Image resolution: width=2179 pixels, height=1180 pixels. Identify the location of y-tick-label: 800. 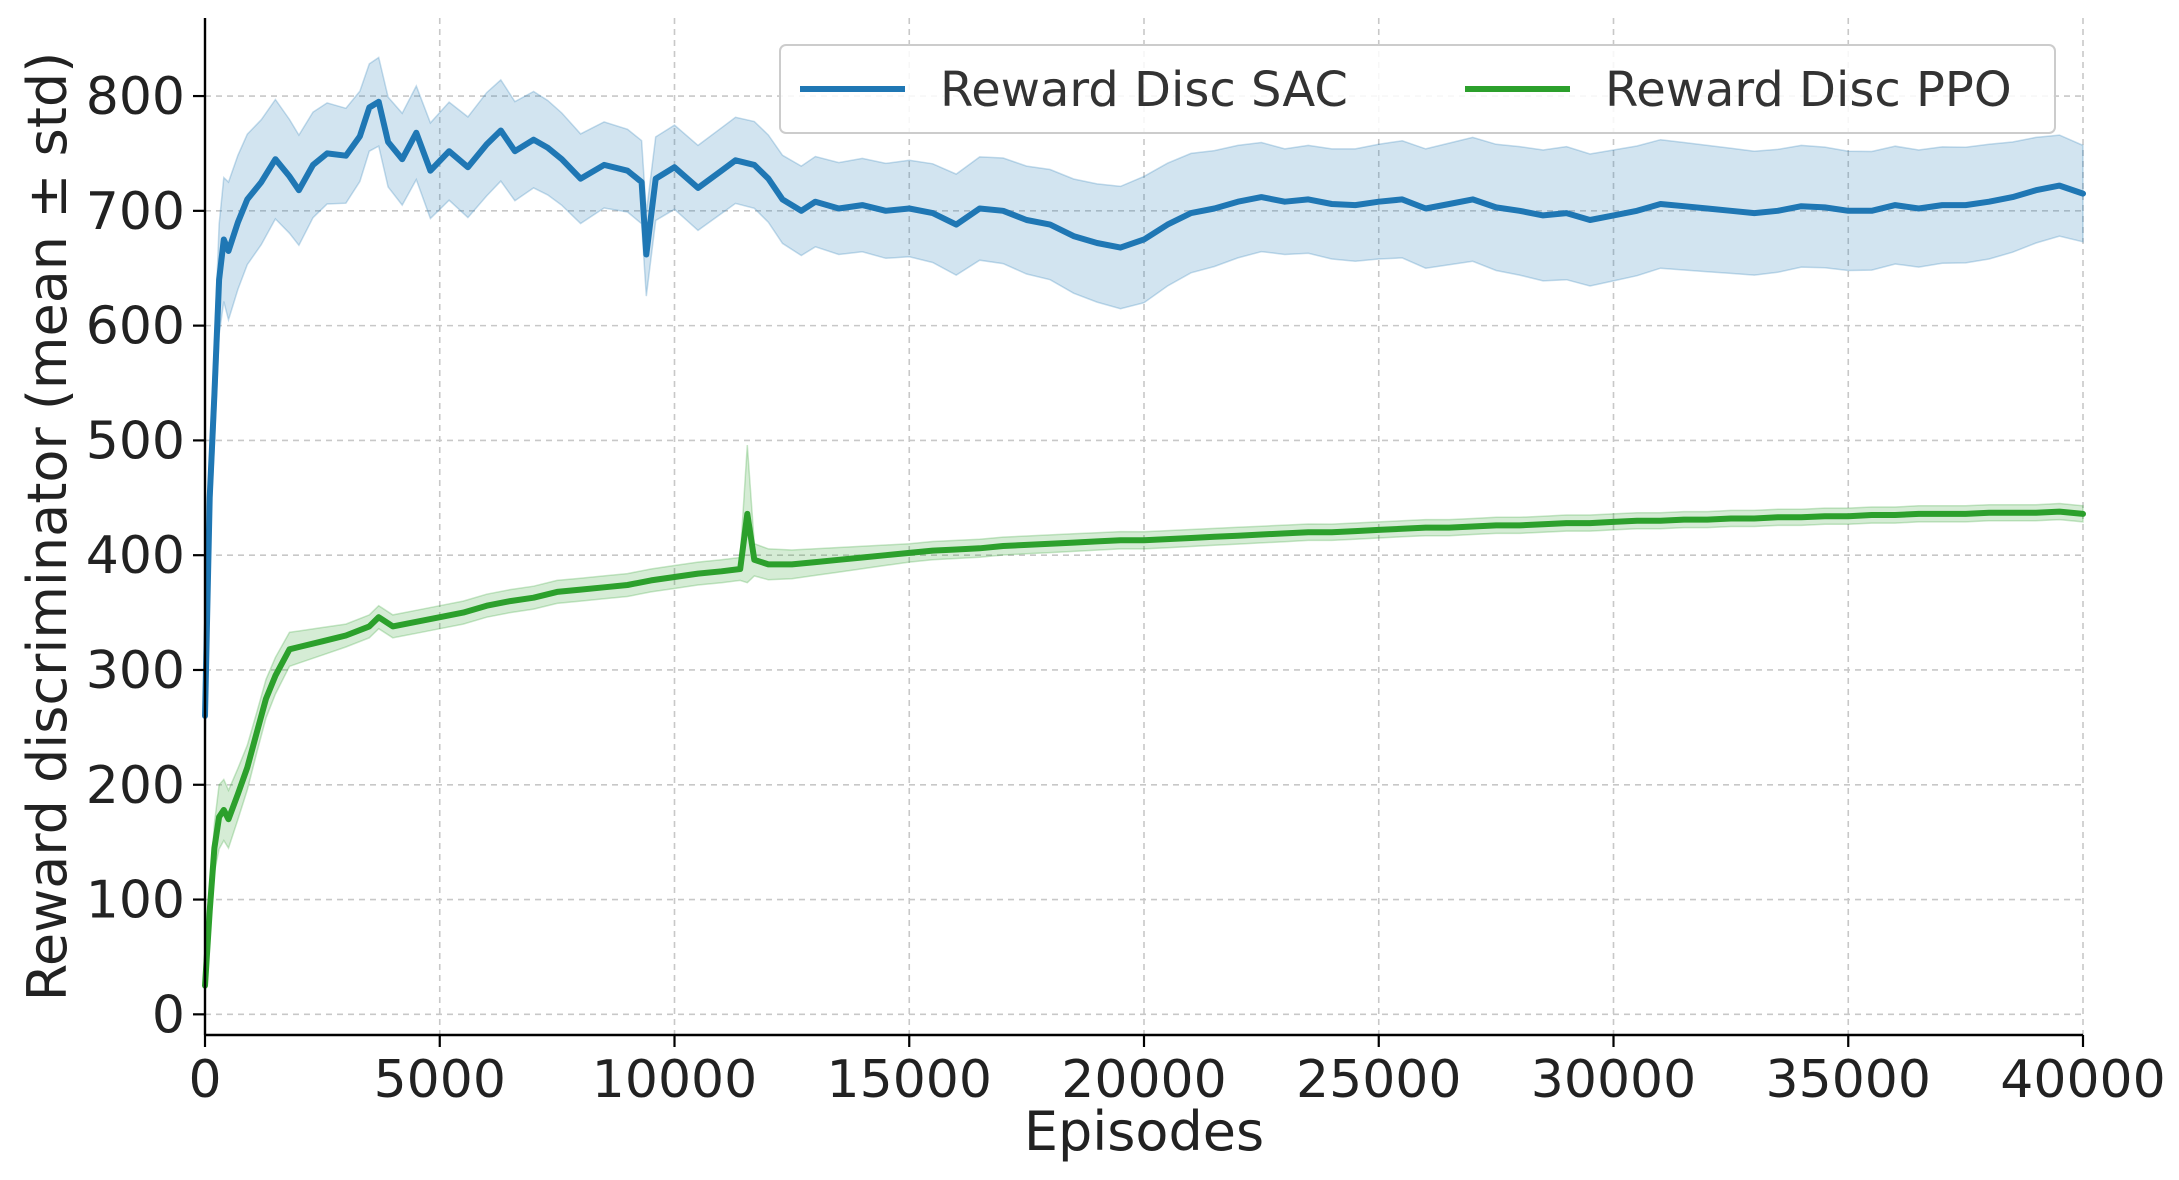
(135, 97).